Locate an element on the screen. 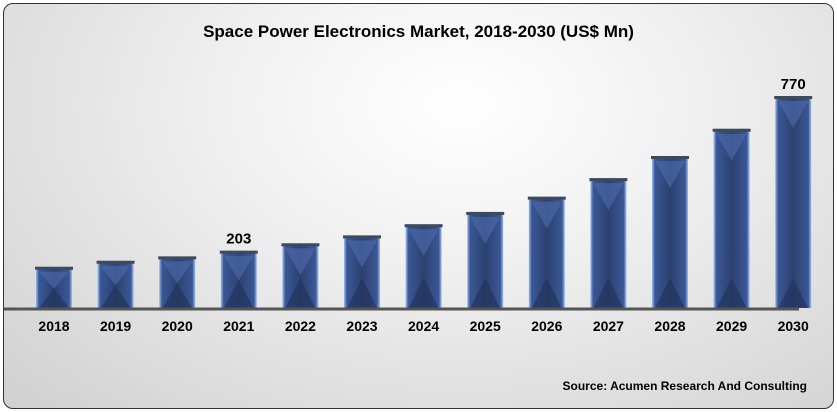  x-tick-label: 2026 is located at coordinates (546, 326).